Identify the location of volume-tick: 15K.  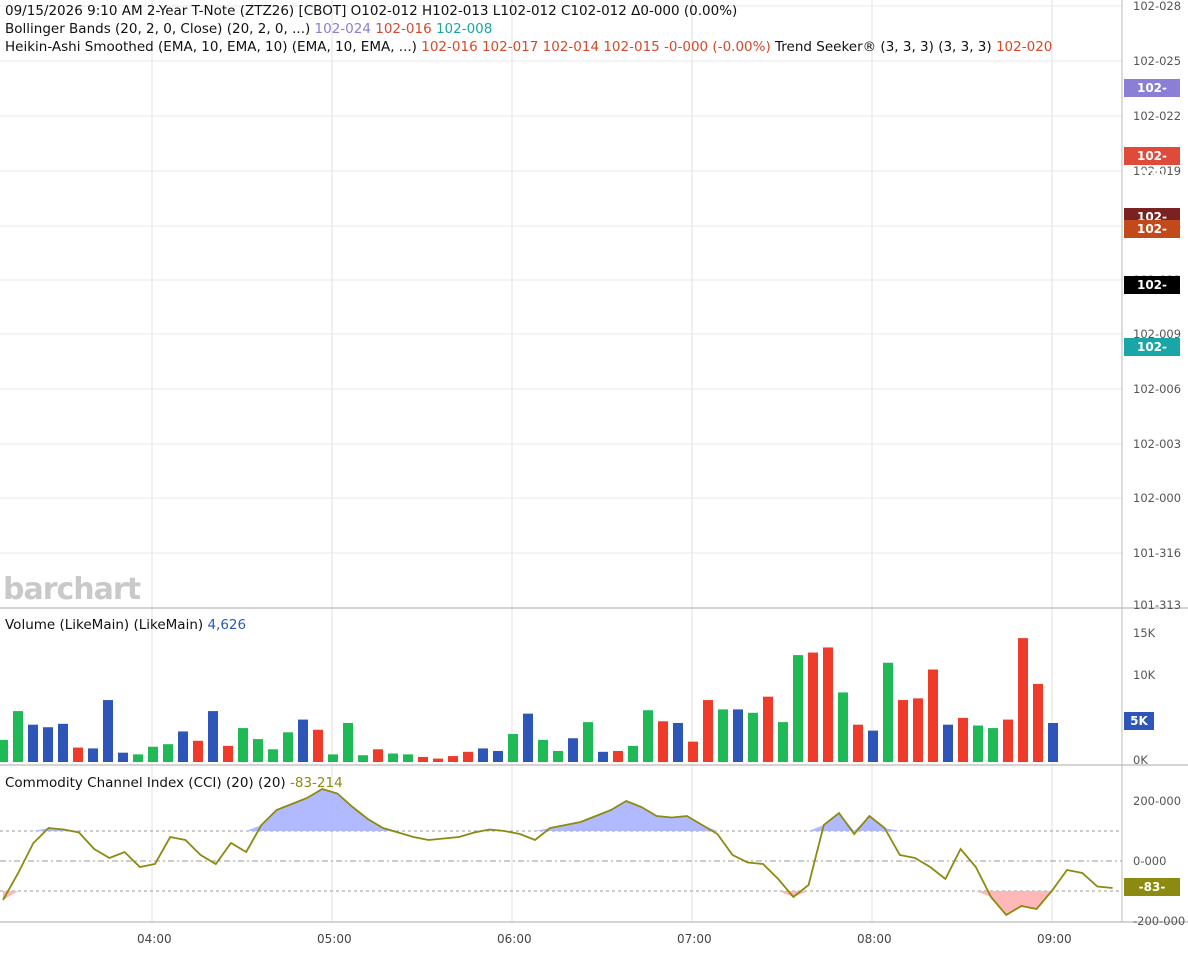
(1144, 633).